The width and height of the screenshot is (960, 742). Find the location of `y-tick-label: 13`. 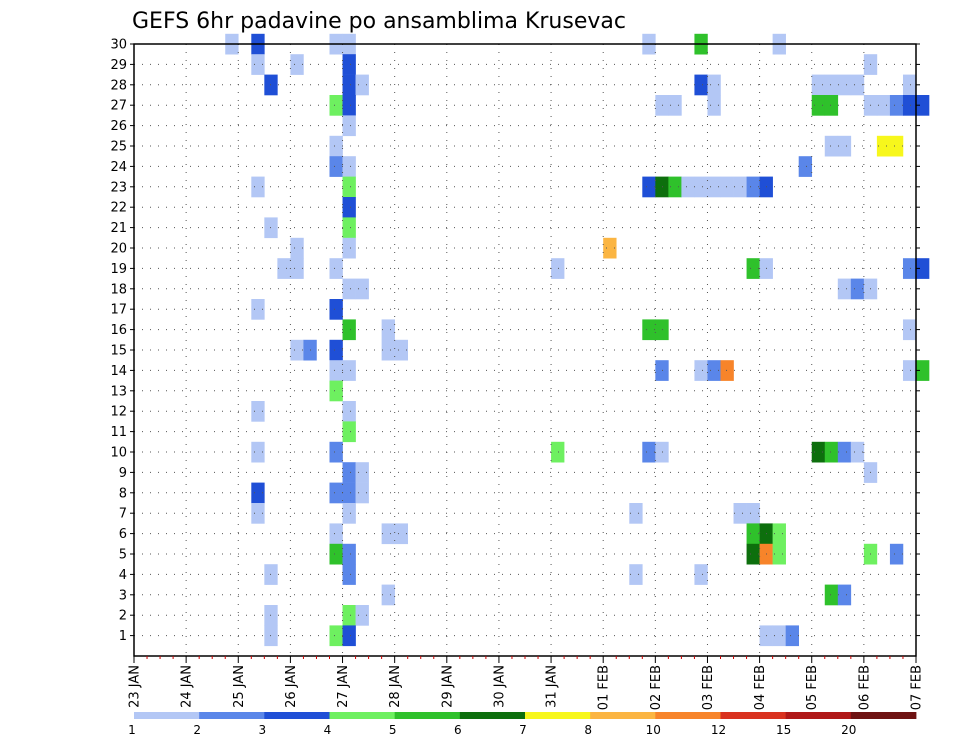

y-tick-label: 13 is located at coordinates (118, 391).